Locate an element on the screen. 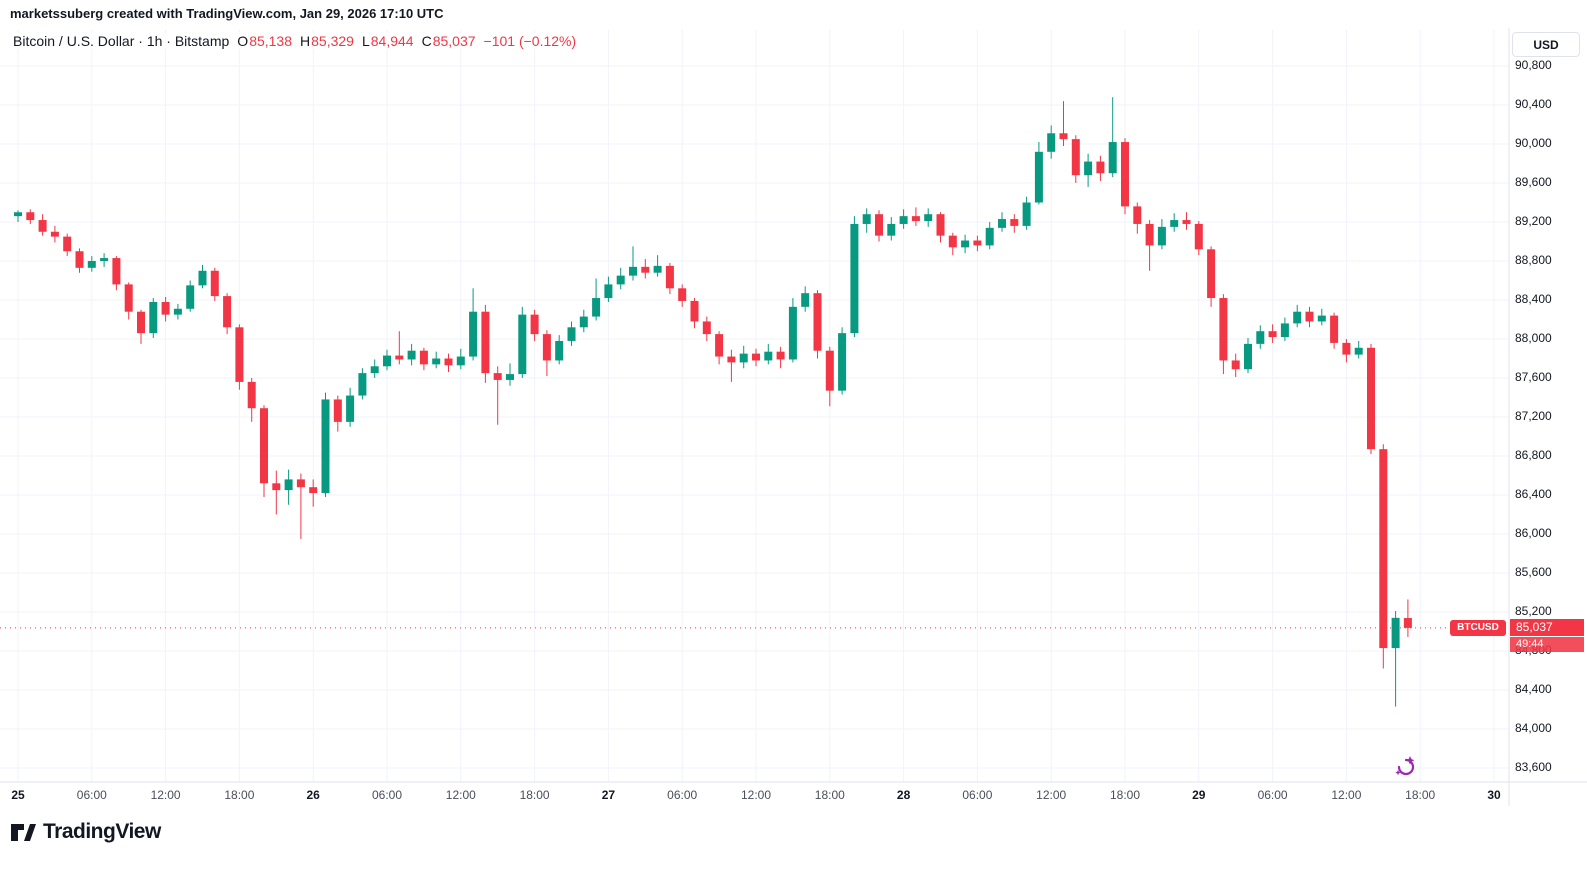 This screenshot has height=875, width=1587. ohlc-change: −101 (−0.12%) is located at coordinates (530, 41).